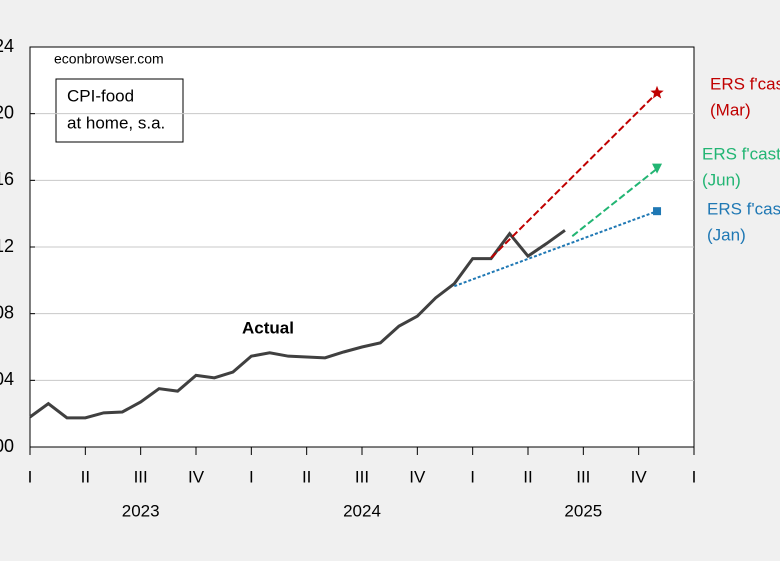  Describe the element at coordinates (7, 246) in the screenshot. I see `y-tick-label: 312` at that location.